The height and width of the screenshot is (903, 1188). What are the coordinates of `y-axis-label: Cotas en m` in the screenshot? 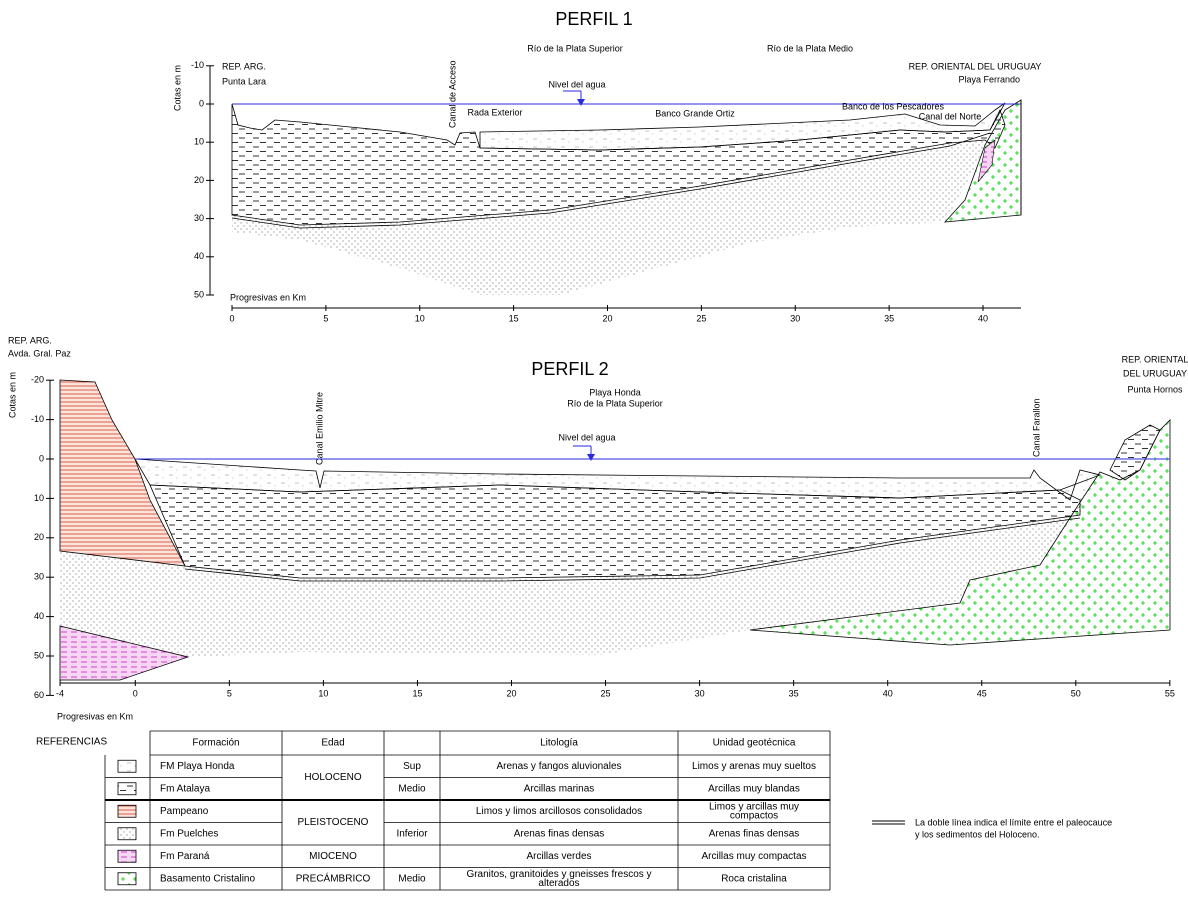 It's located at (12, 395).